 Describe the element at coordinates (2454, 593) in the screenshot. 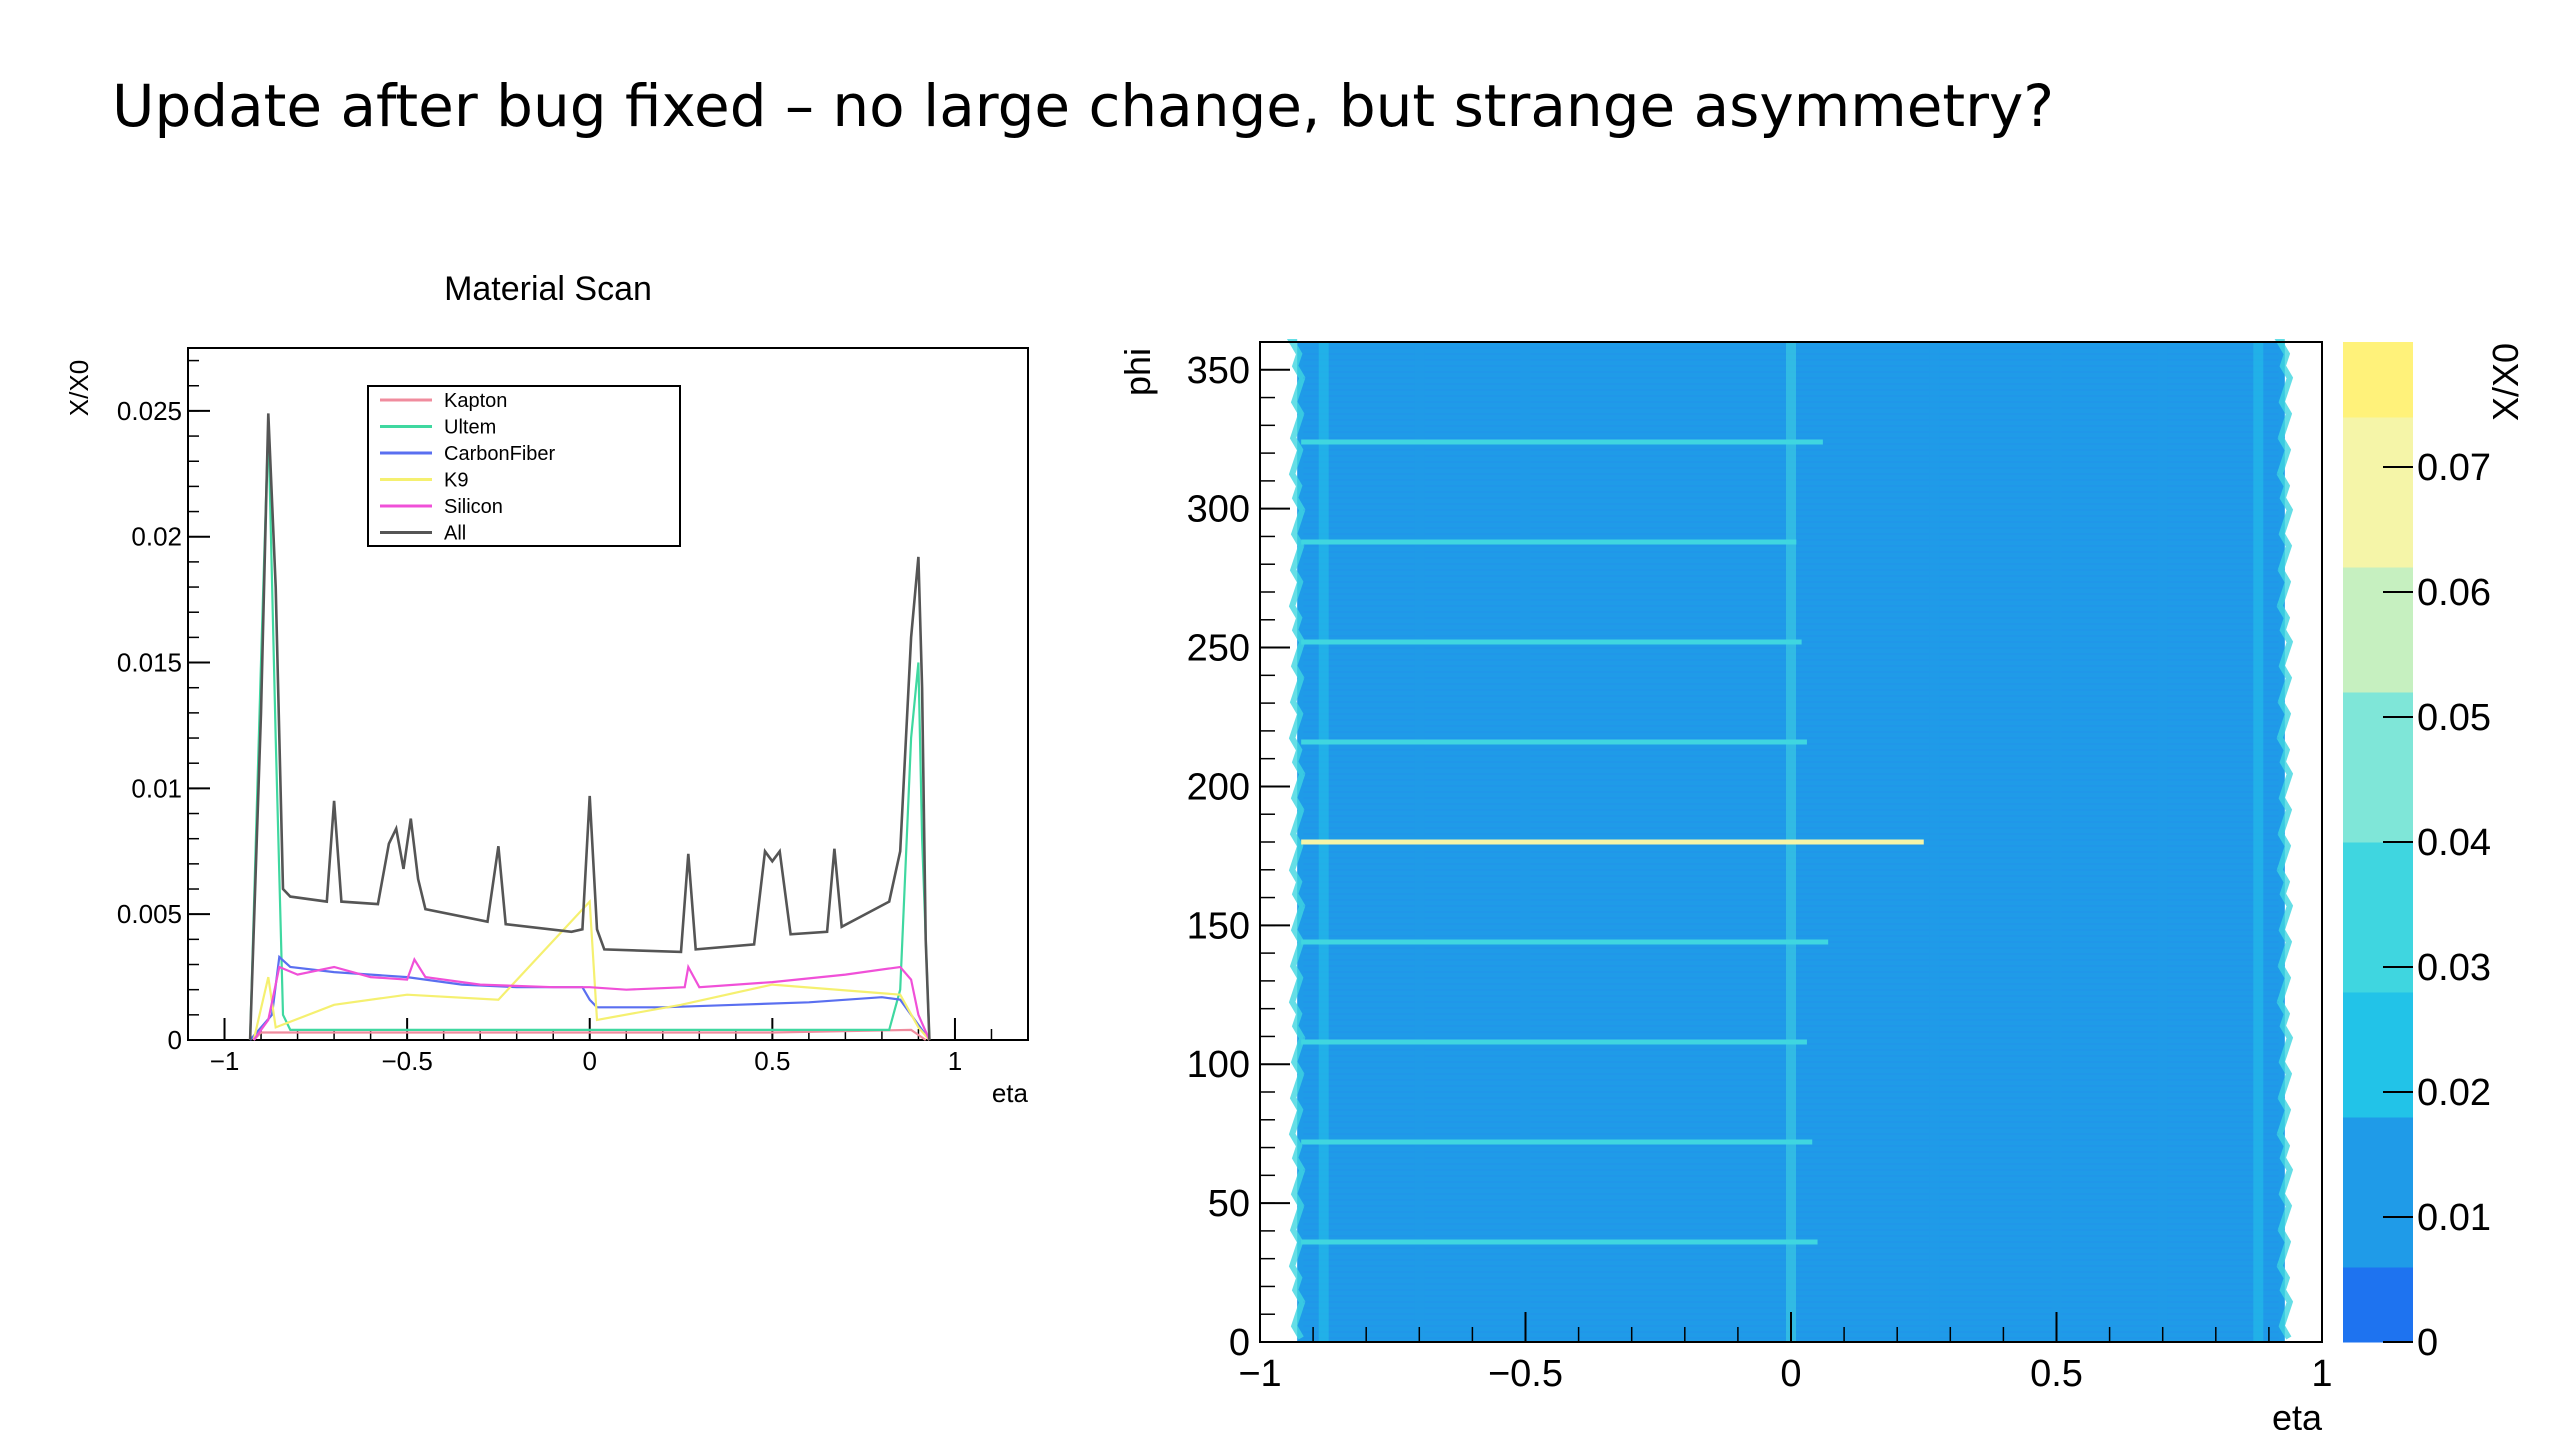

I see `z-tick-label: 0.06` at that location.